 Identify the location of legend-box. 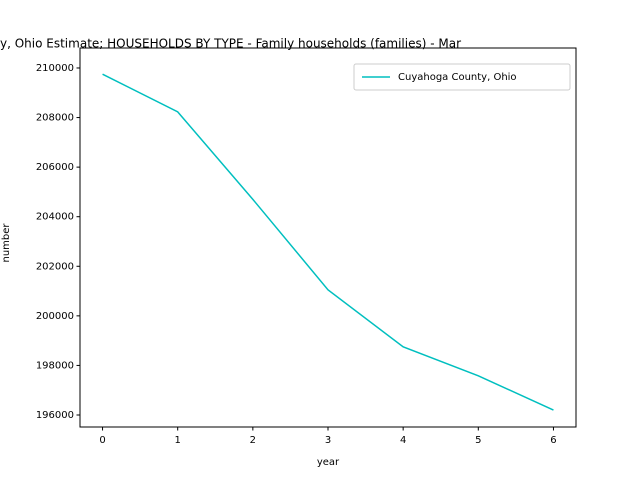
(462, 77).